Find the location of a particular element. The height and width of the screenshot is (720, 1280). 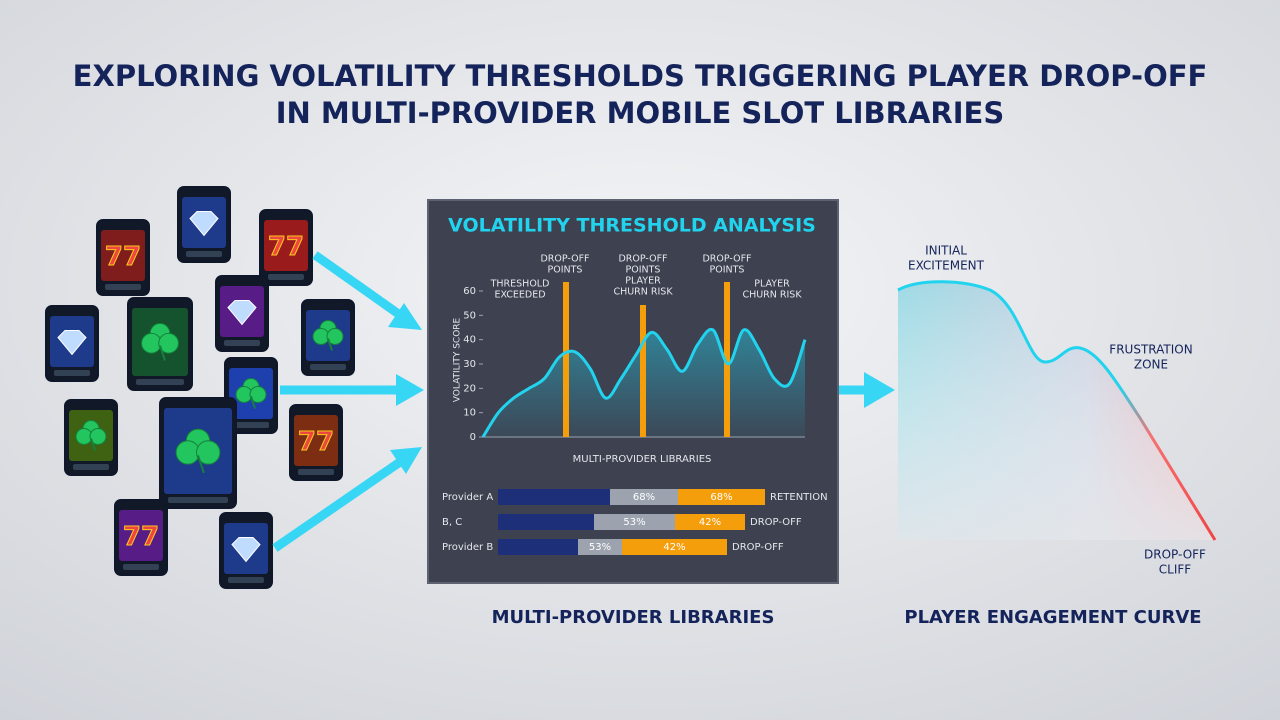

annotation: CHURN RISK is located at coordinates (772, 295).